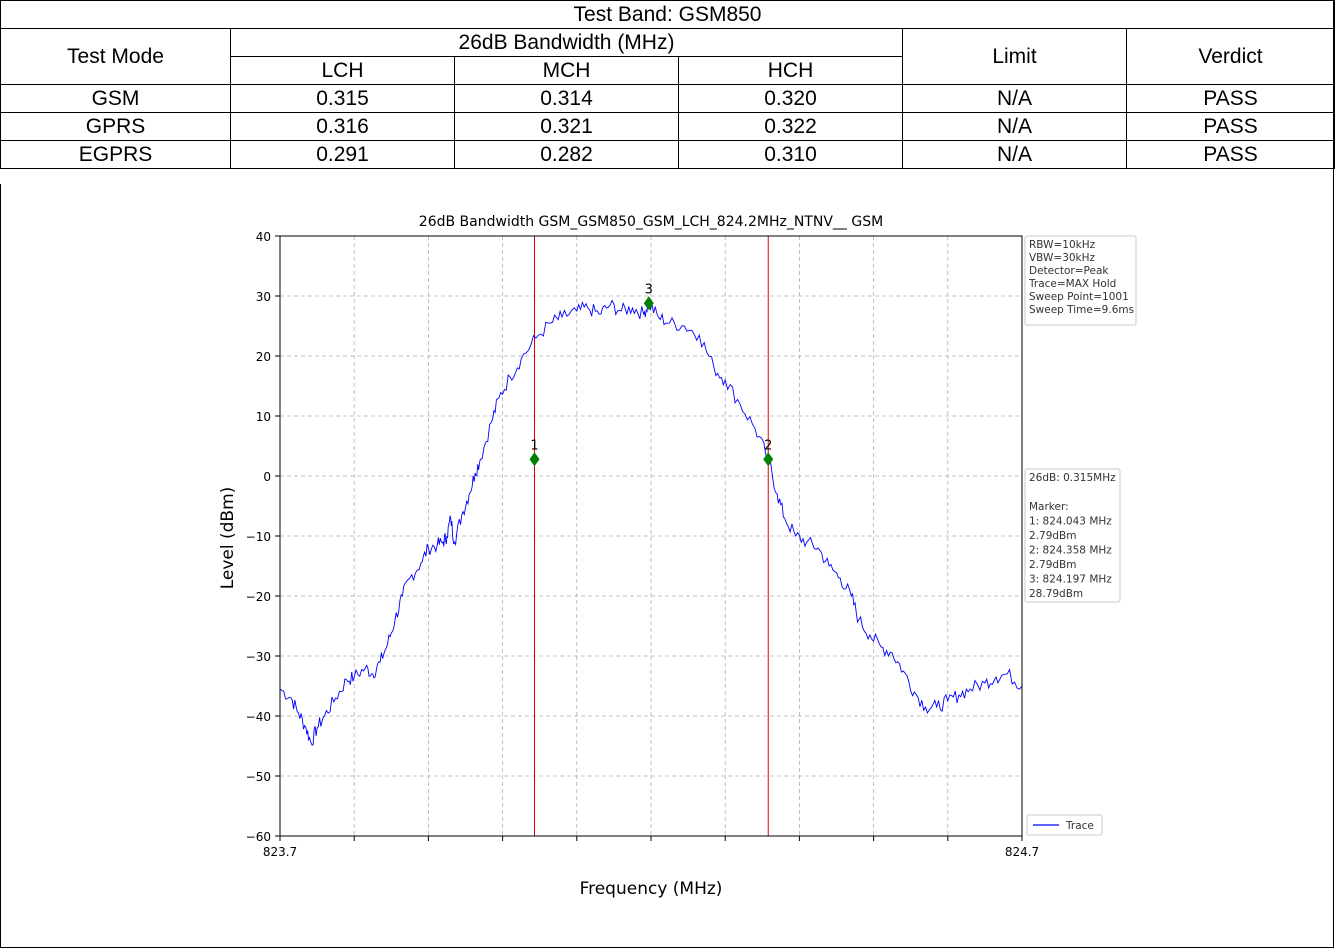  Describe the element at coordinates (263, 297) in the screenshot. I see `y-tick-label: 30` at that location.